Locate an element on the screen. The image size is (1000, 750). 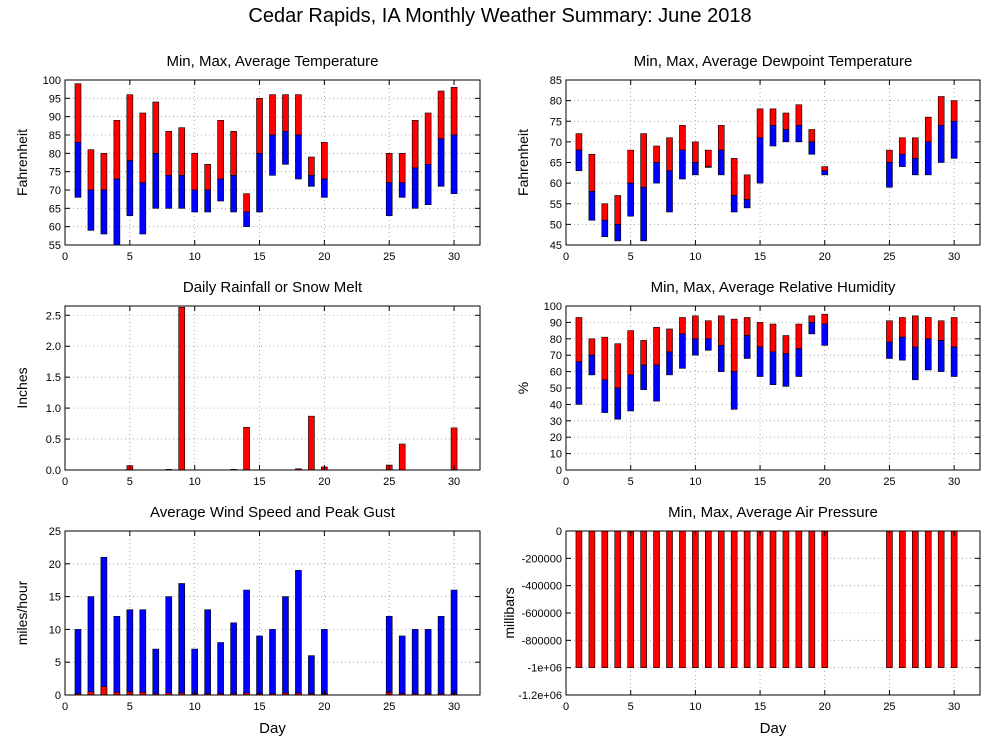
x-tick-label: 20 is located at coordinates (825, 707).